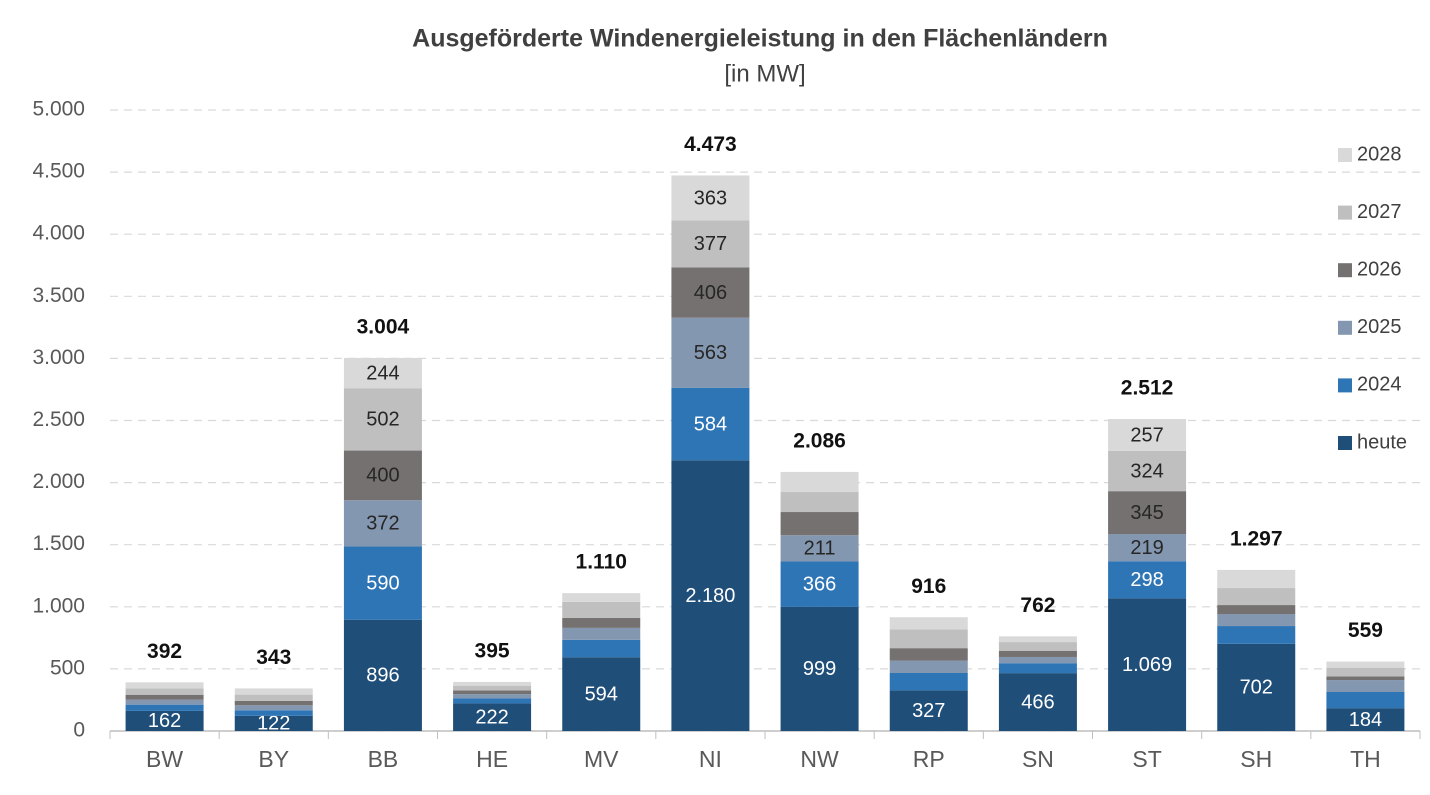 The width and height of the screenshot is (1430, 795). I want to click on y-tick-label: 3.000, so click(58, 357).